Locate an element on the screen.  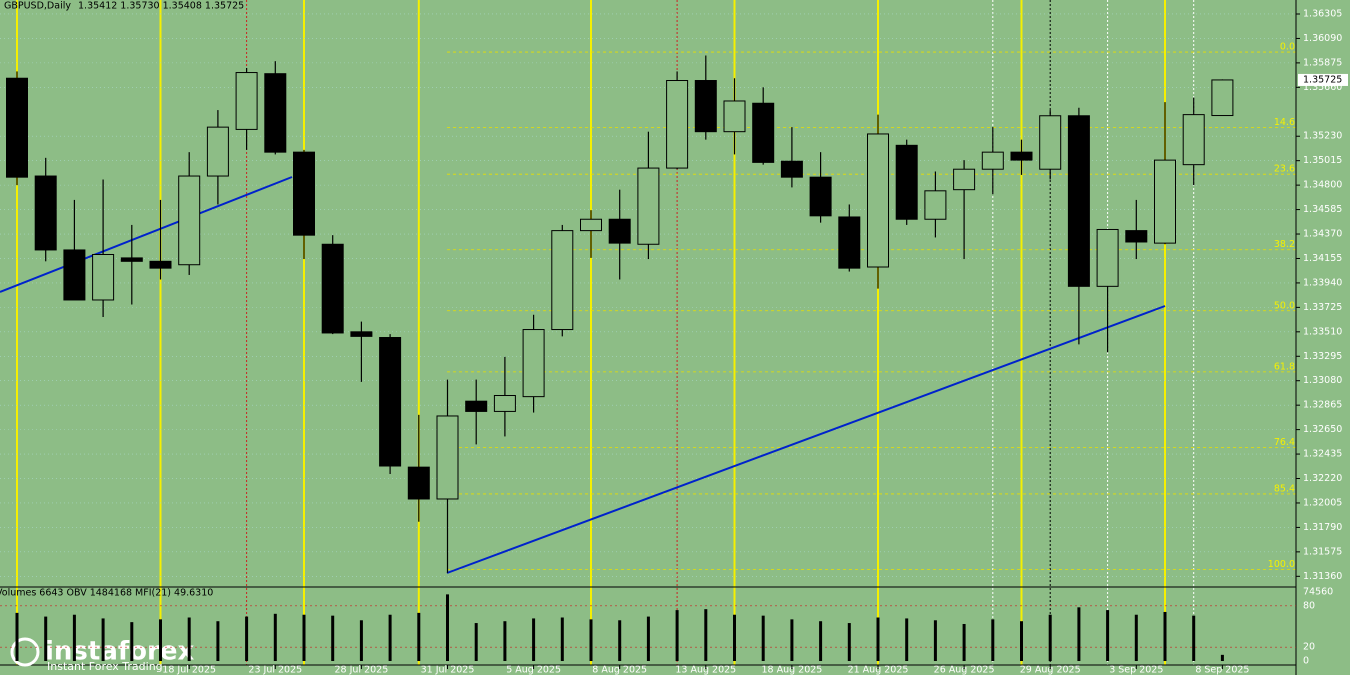
y-tick-label: 1.33510 is located at coordinates (1322, 331).